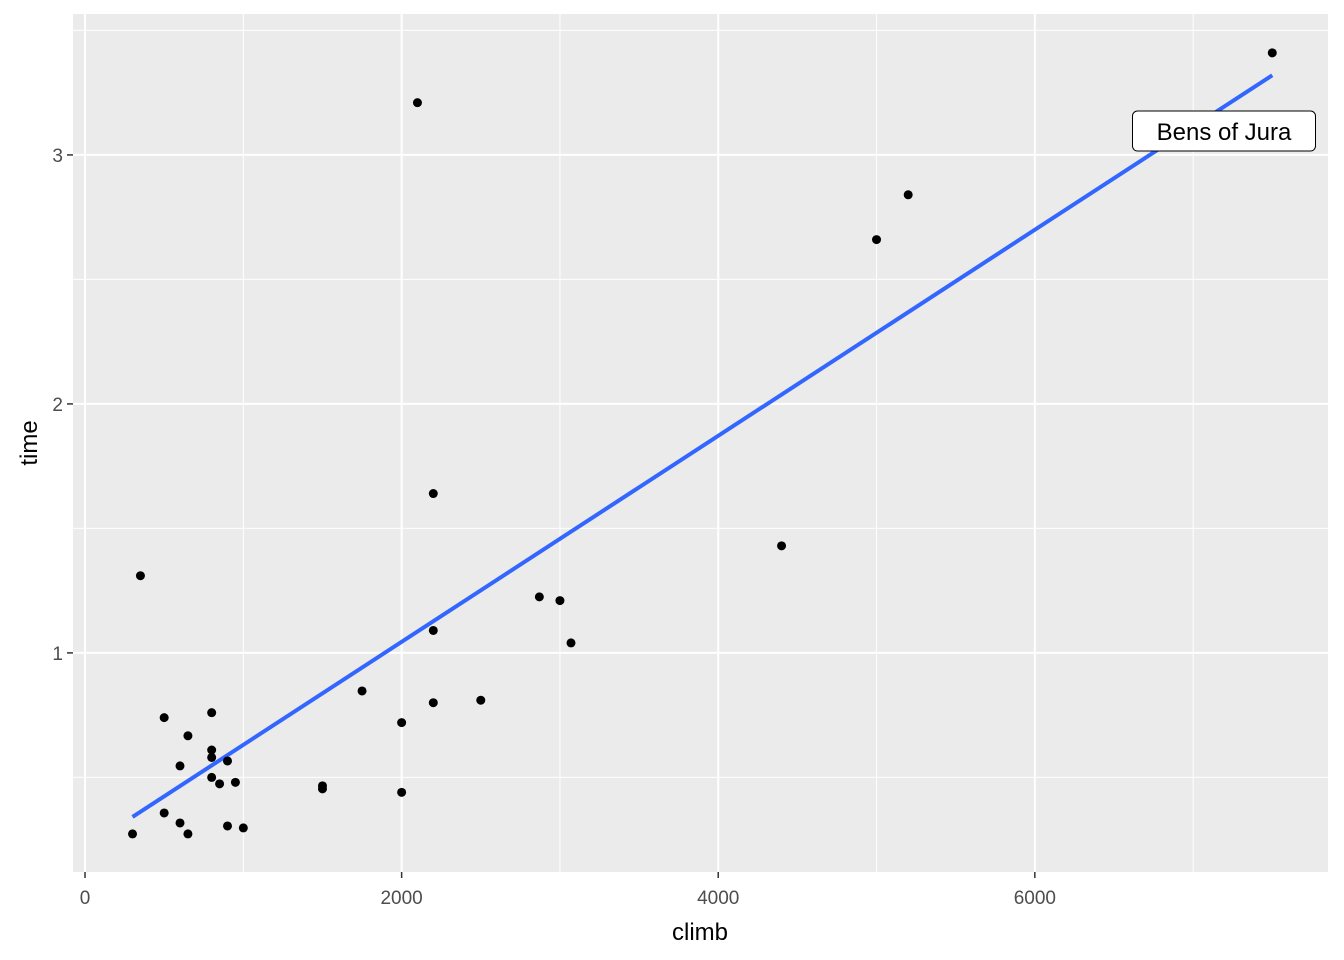 The width and height of the screenshot is (1344, 960). I want to click on x-tick-label: 0, so click(85, 898).